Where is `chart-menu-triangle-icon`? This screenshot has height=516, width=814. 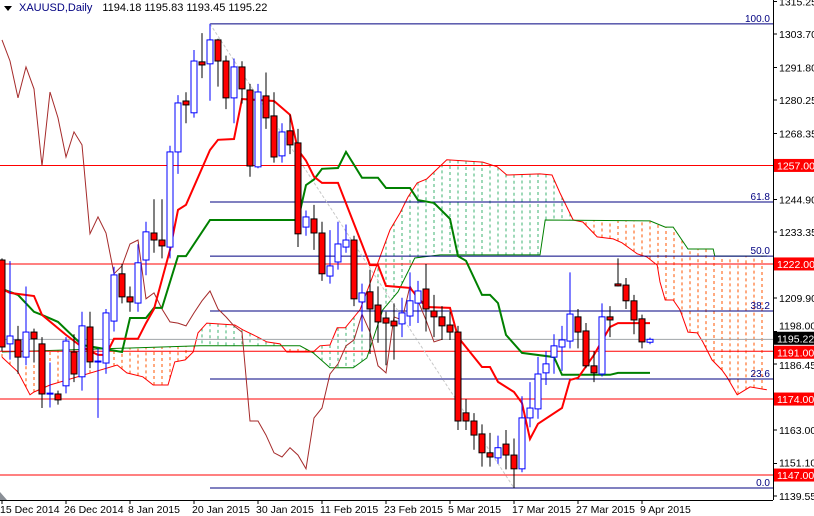 chart-menu-triangle-icon is located at coordinates (8, 8).